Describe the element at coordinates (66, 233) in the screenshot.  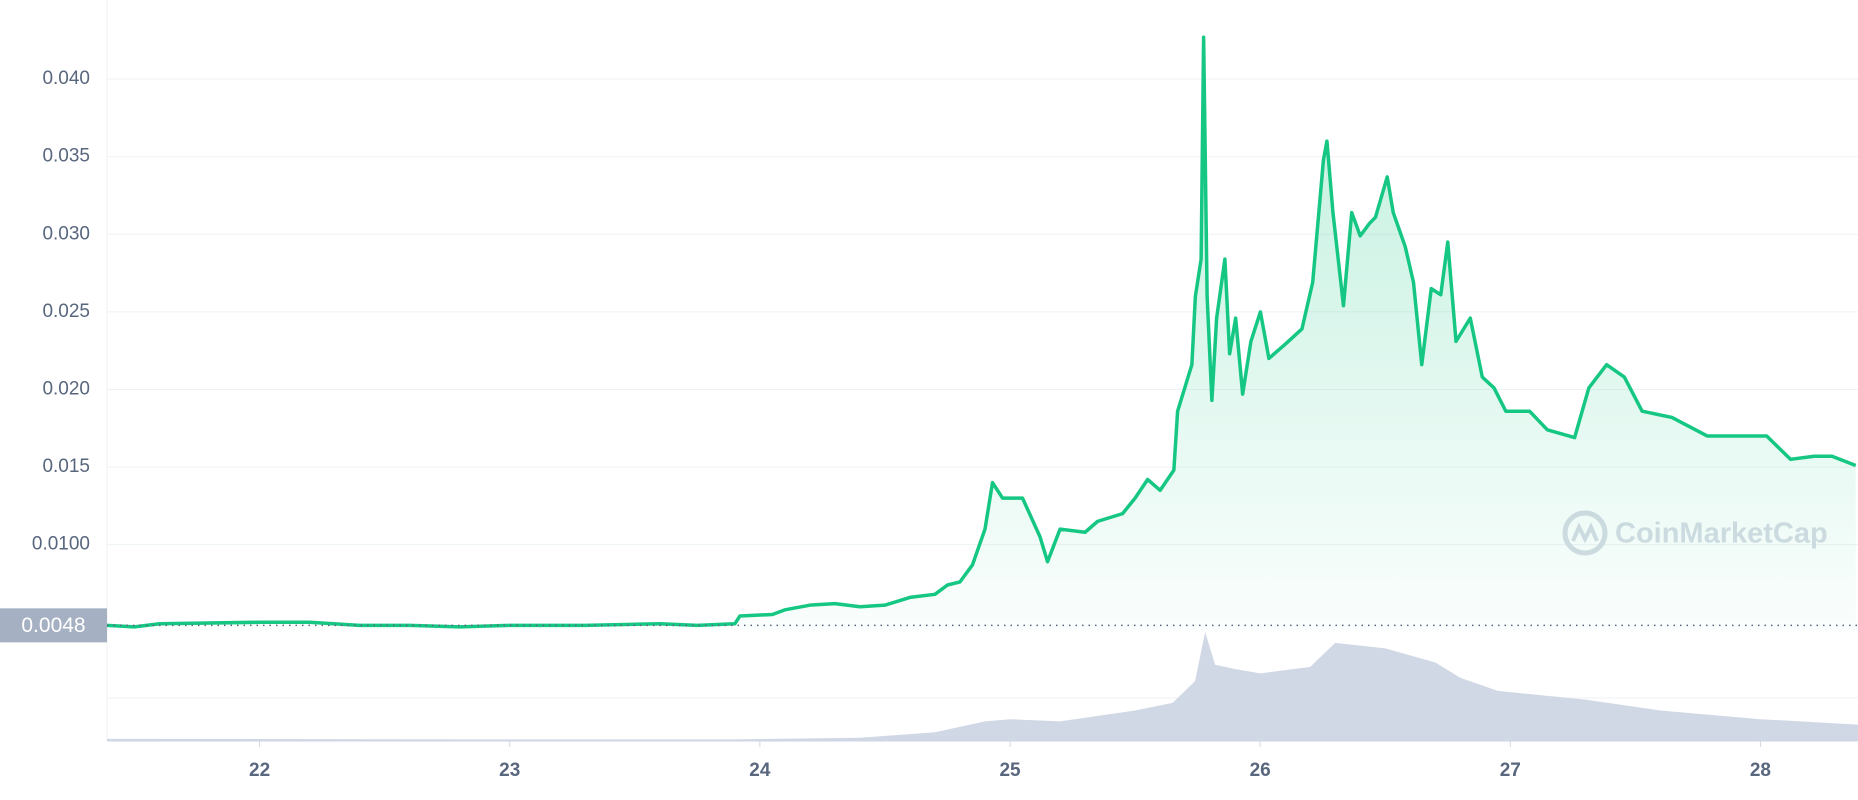
I see `y-tick-label: 0.030` at that location.